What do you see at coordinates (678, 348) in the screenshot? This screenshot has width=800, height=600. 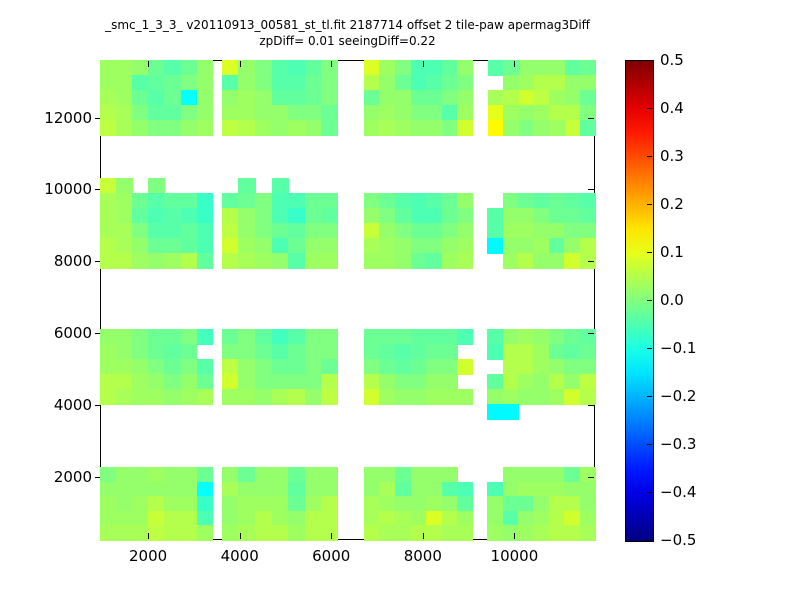 I see `colorbar-tick-label: −0.1` at bounding box center [678, 348].